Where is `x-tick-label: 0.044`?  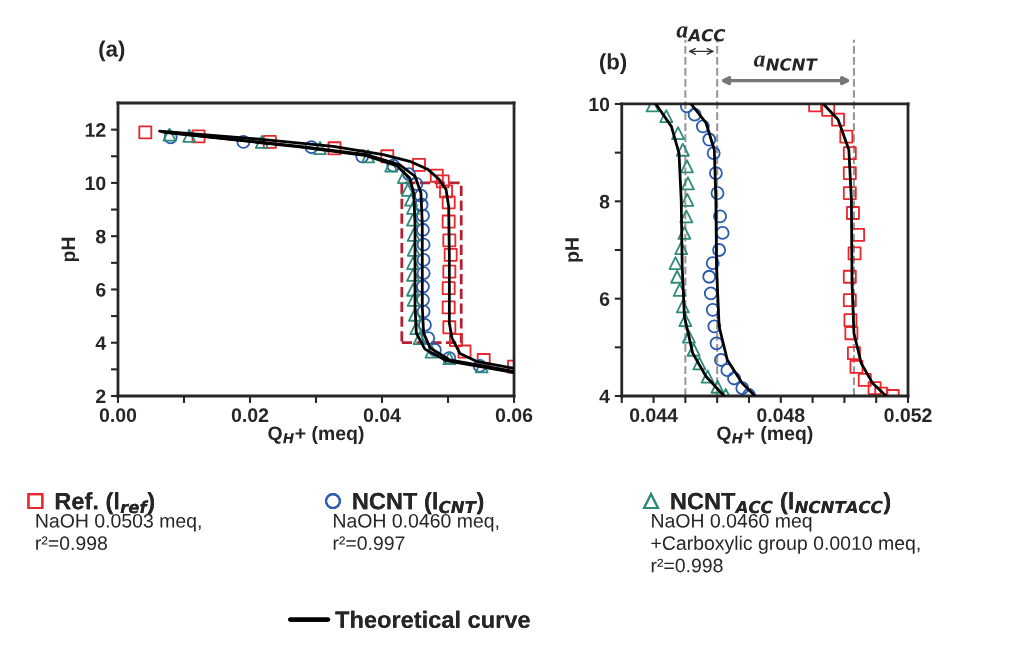
x-tick-label: 0.044 is located at coordinates (654, 415).